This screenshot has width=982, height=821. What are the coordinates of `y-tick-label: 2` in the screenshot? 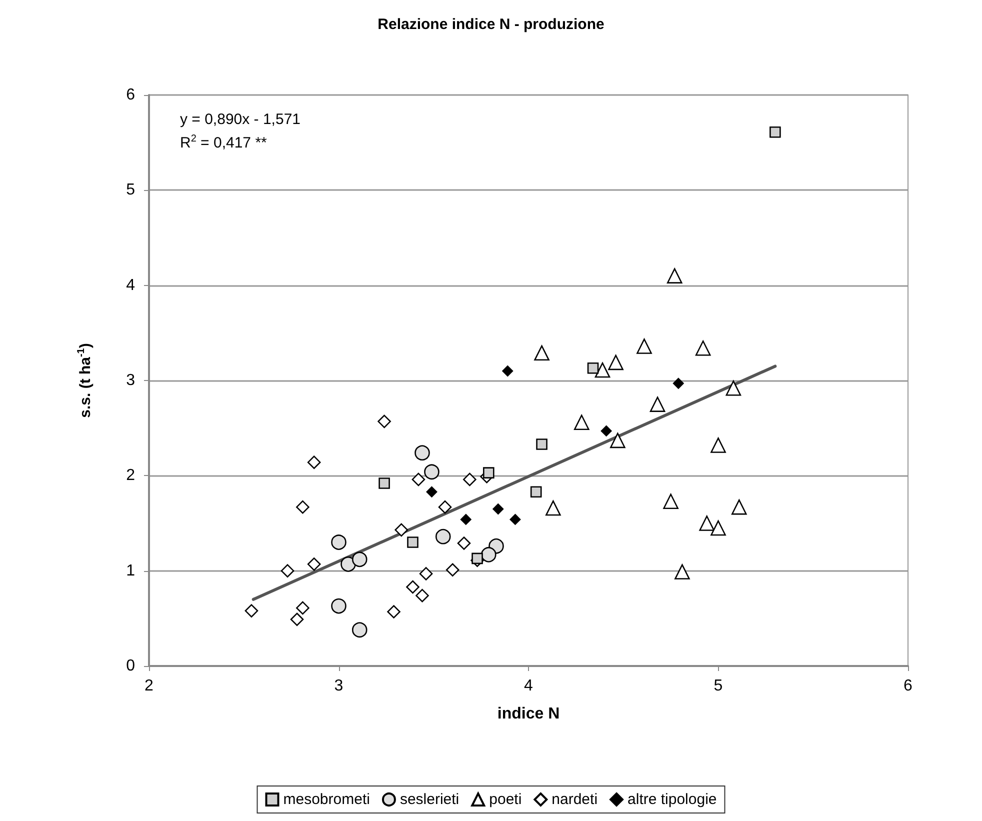 It's located at (131, 475).